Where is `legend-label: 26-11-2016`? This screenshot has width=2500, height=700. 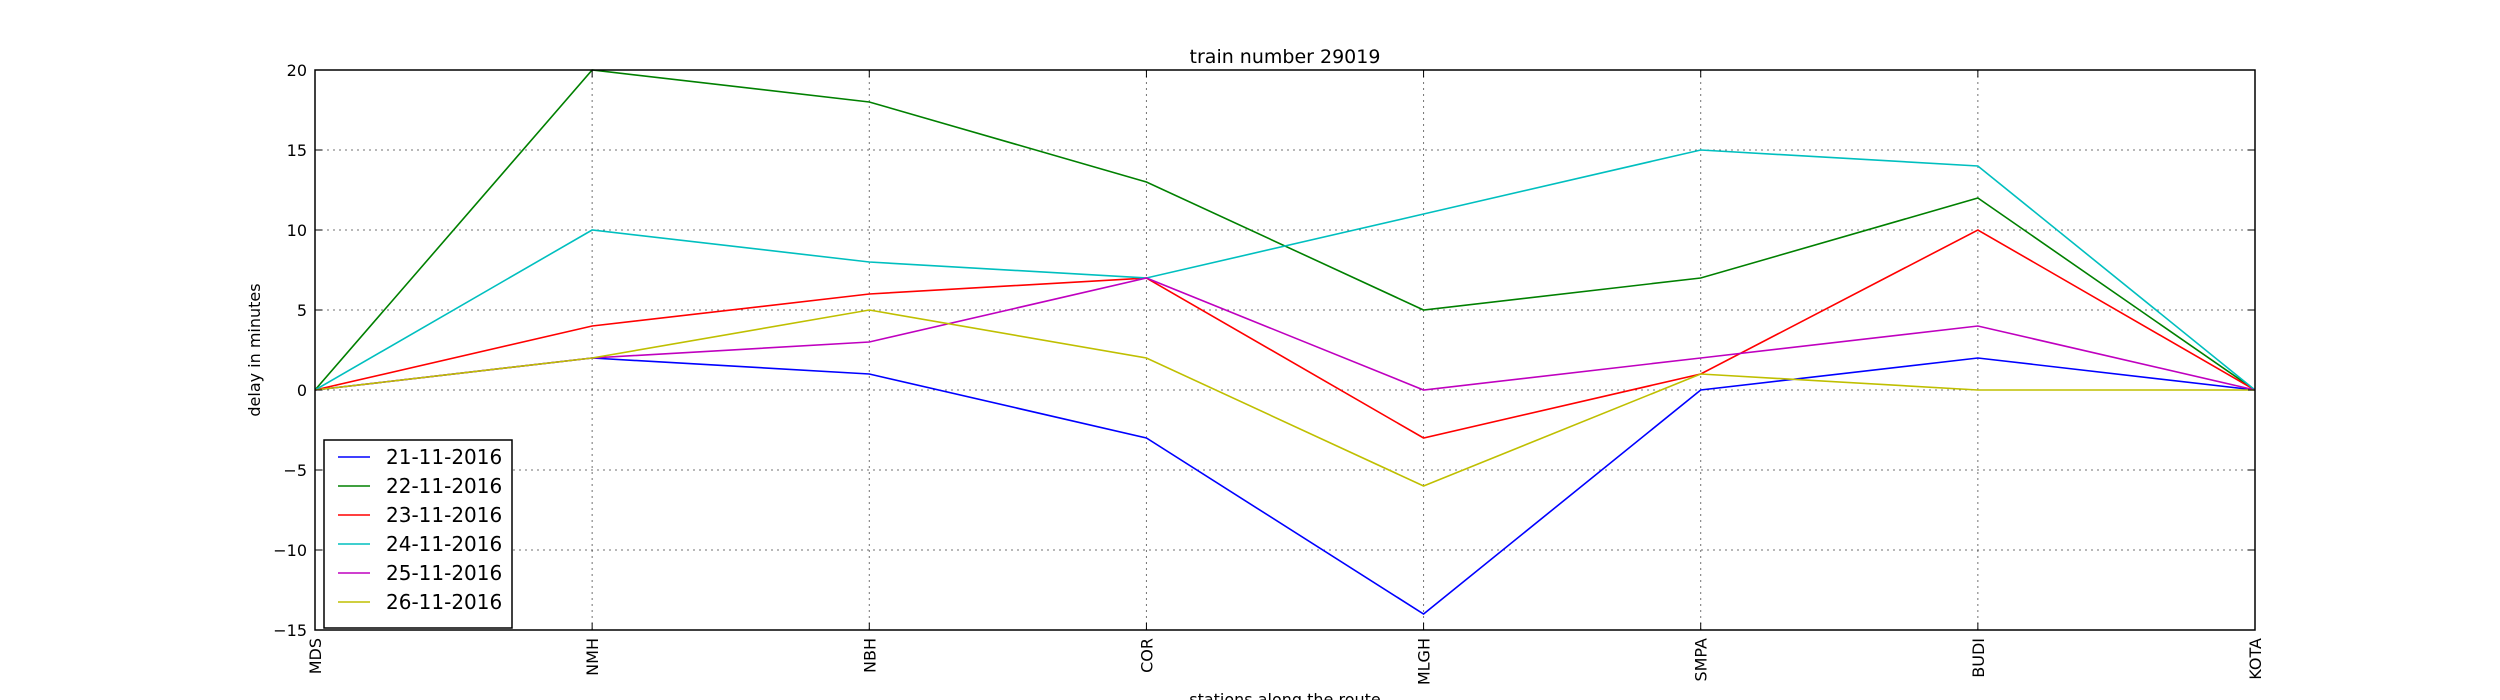 legend-label: 26-11-2016 is located at coordinates (444, 602).